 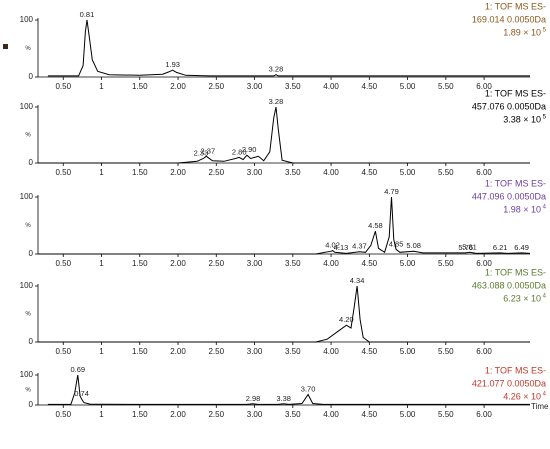 What do you see at coordinates (522, 32) in the screenshot?
I see `intensity: 1.89 × 10` at bounding box center [522, 32].